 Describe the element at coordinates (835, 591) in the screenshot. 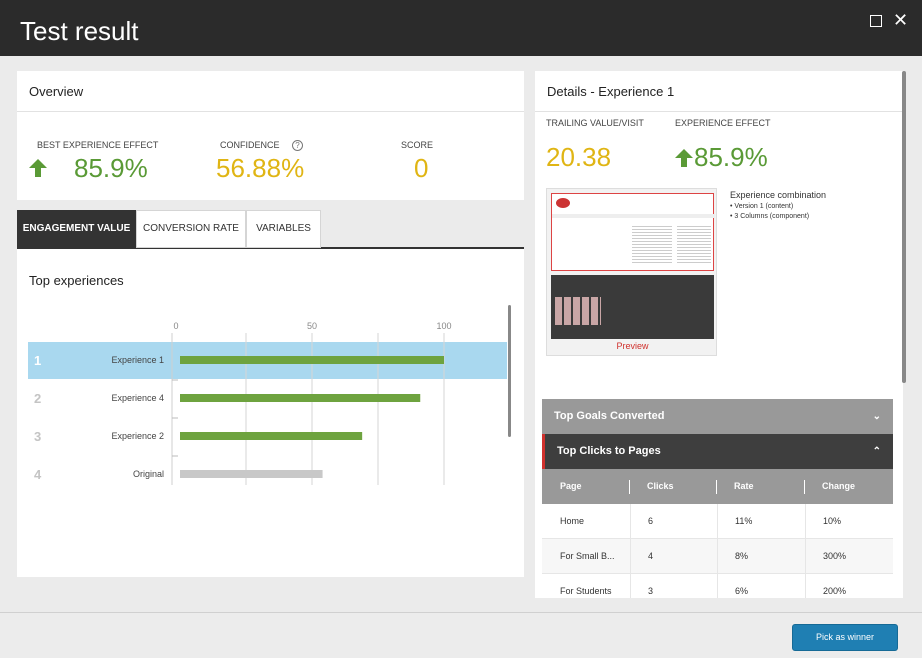

I see `cell-change: 200%` at that location.